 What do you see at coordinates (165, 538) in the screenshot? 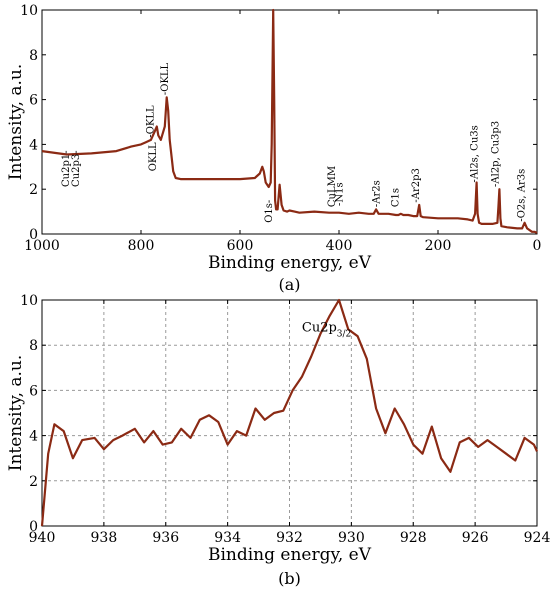
I see `panel-b-x-tick-label: 936` at bounding box center [165, 538].